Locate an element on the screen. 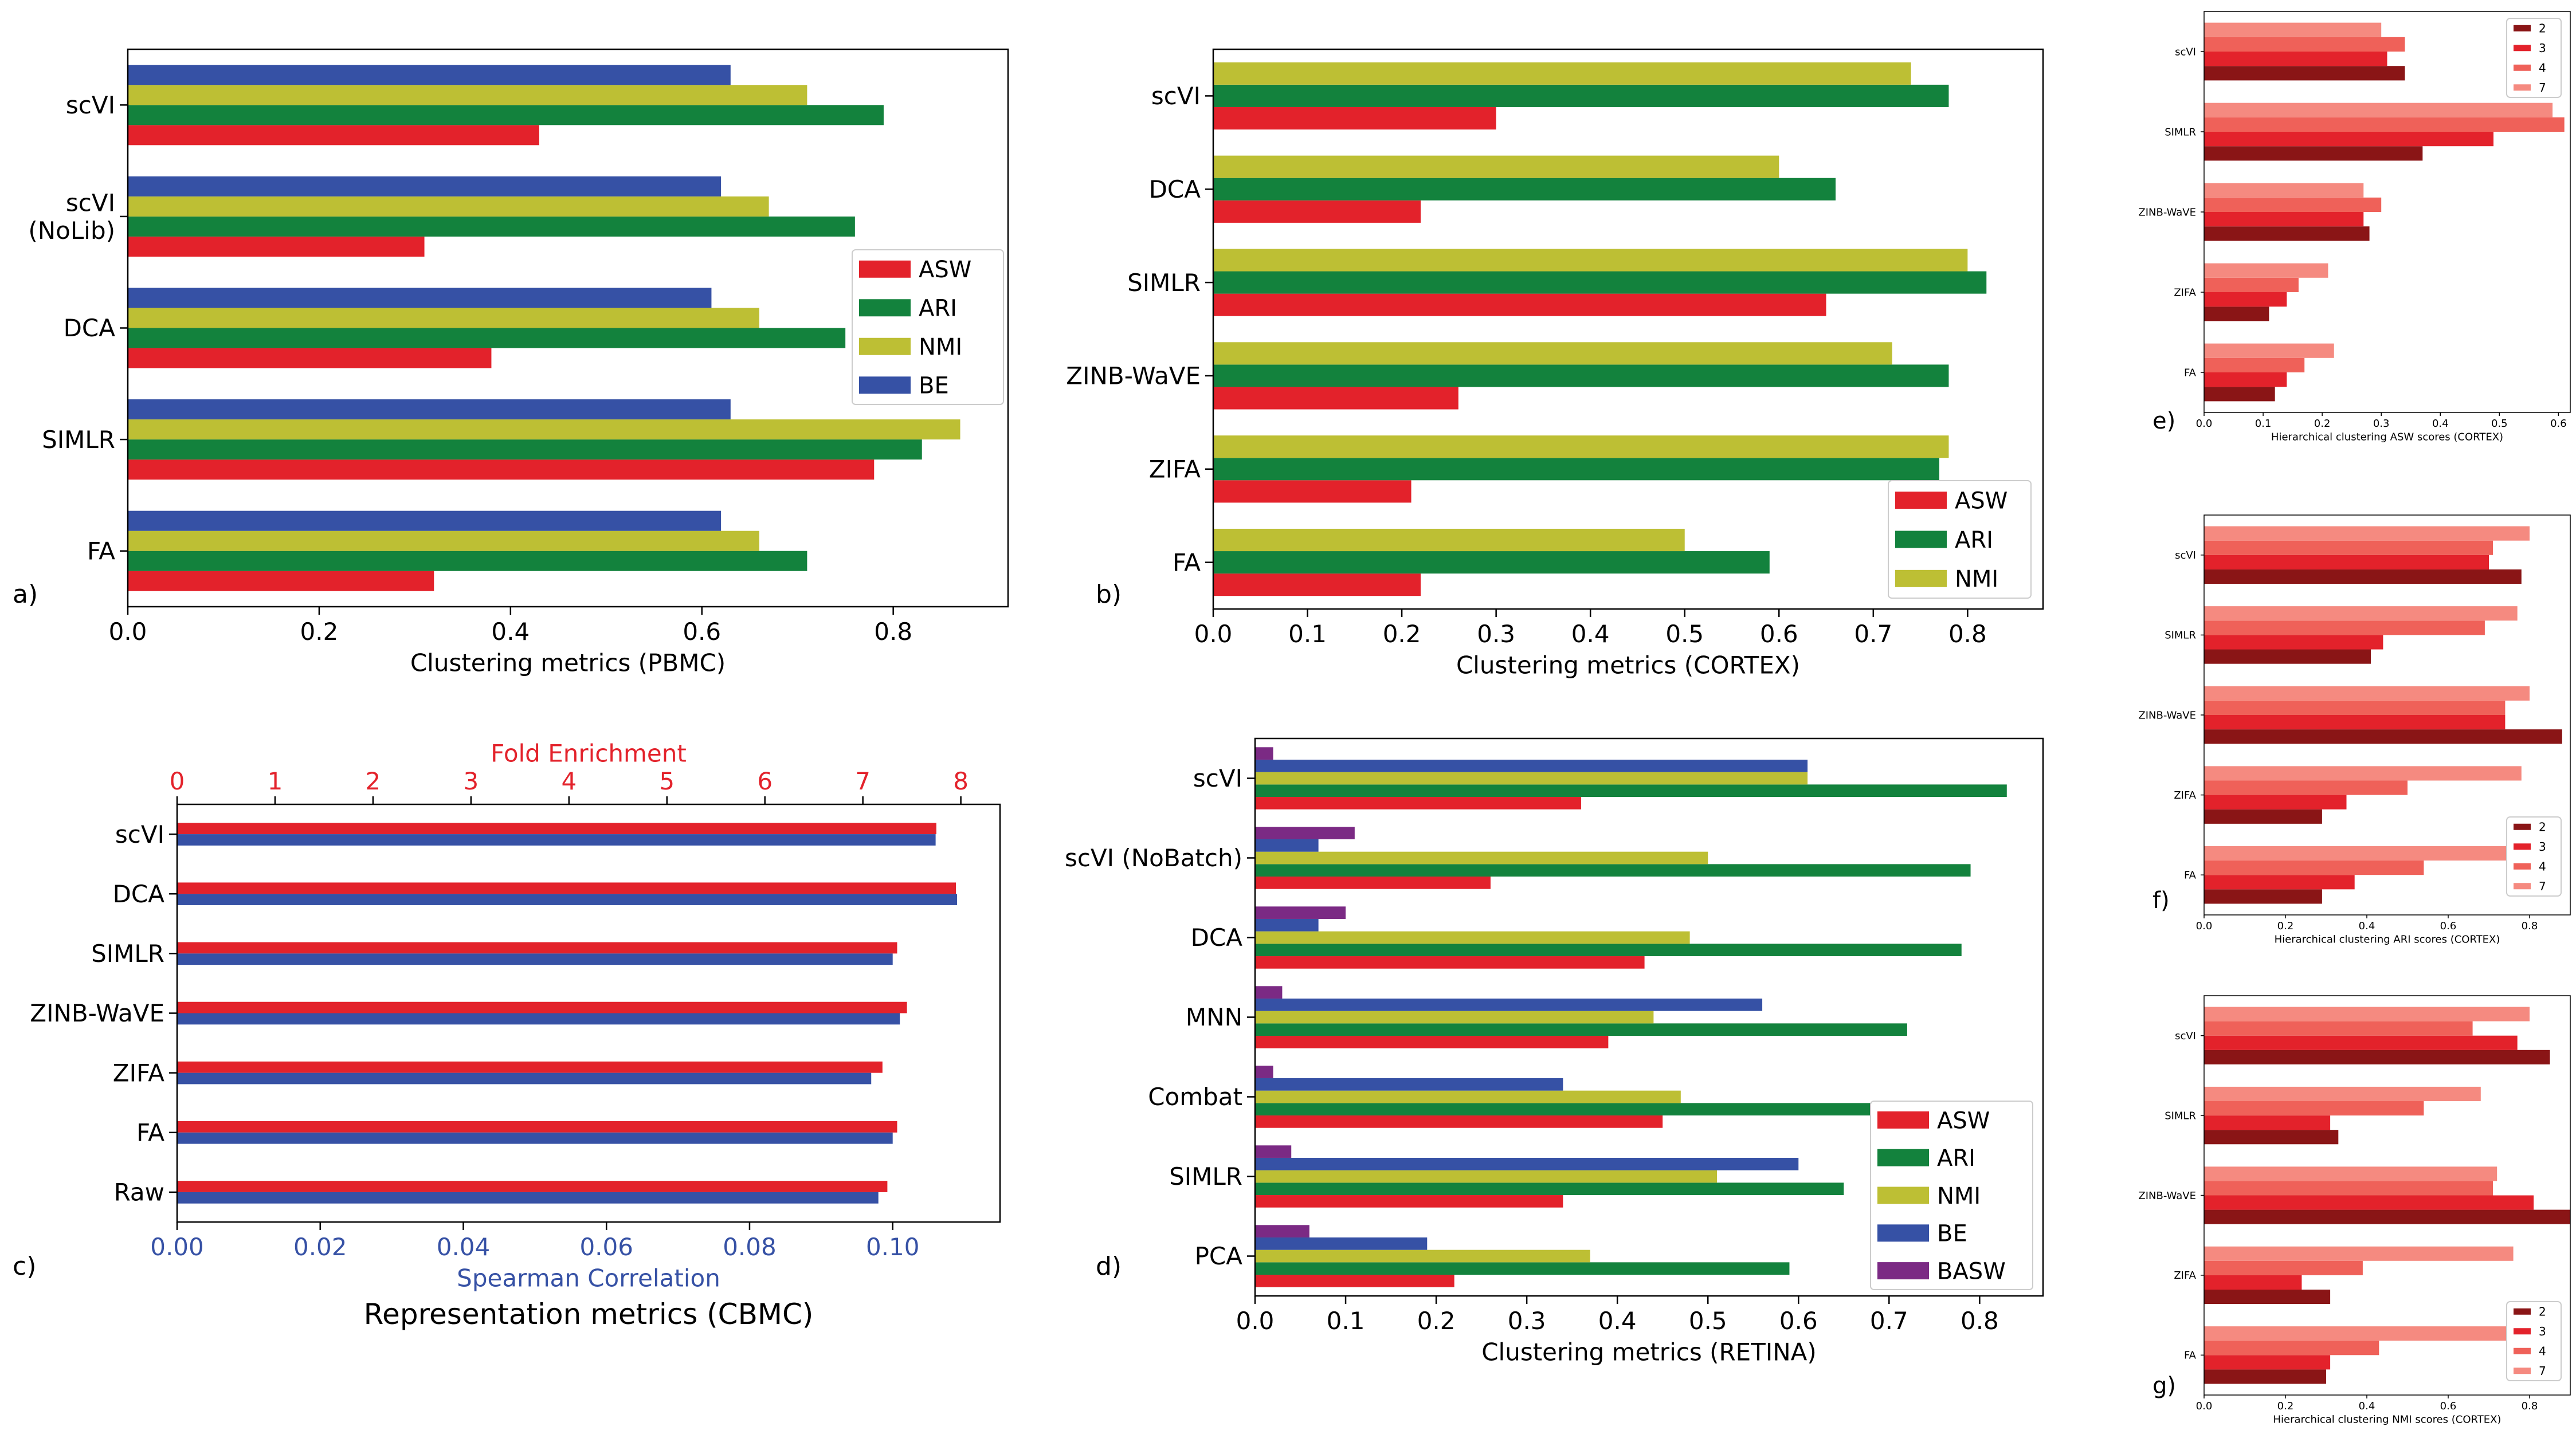 The image size is (2576, 1442). panel-label: e) is located at coordinates (2163, 421).